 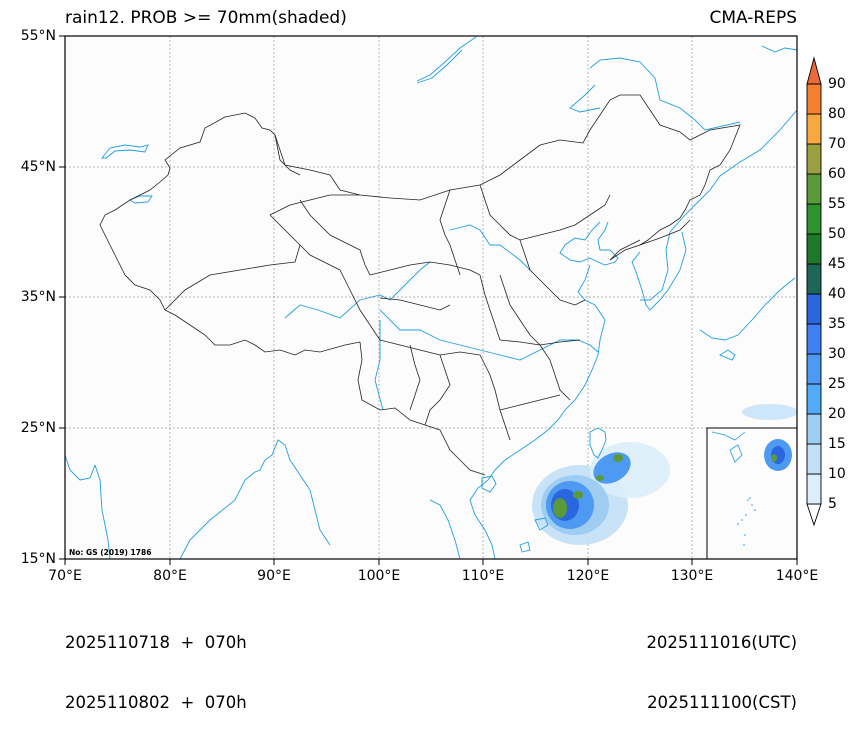 What do you see at coordinates (483, 576) in the screenshot?
I see `x-tick-label: 110°E` at bounding box center [483, 576].